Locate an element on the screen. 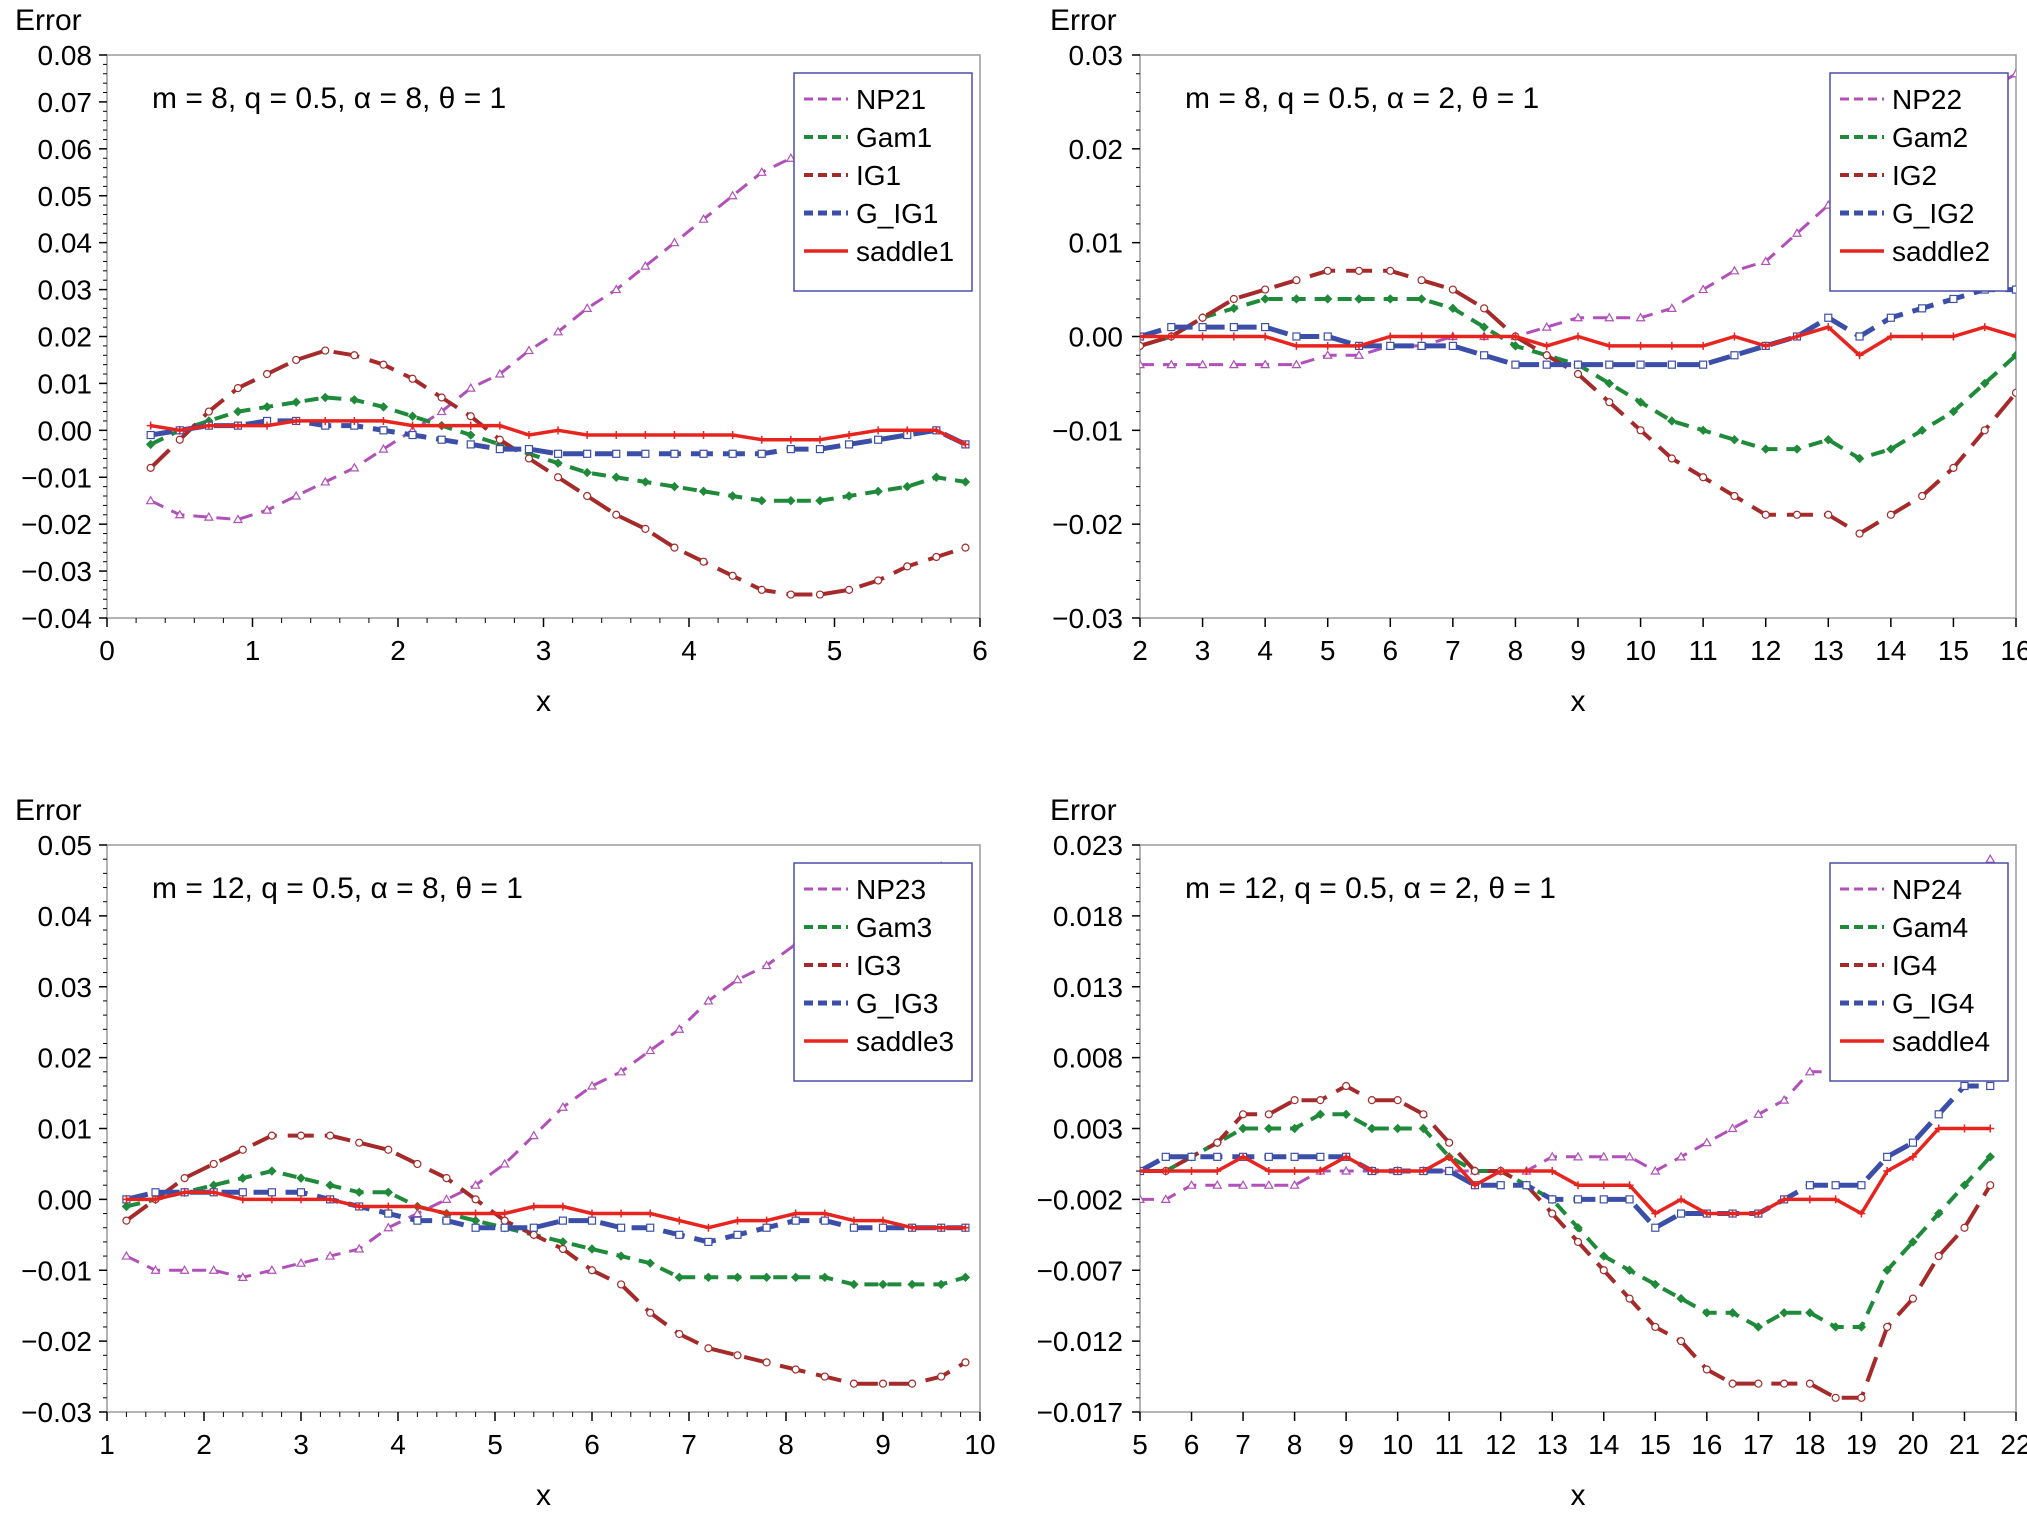 The height and width of the screenshot is (1523, 2027). legend-label: NP21 is located at coordinates (891, 99).